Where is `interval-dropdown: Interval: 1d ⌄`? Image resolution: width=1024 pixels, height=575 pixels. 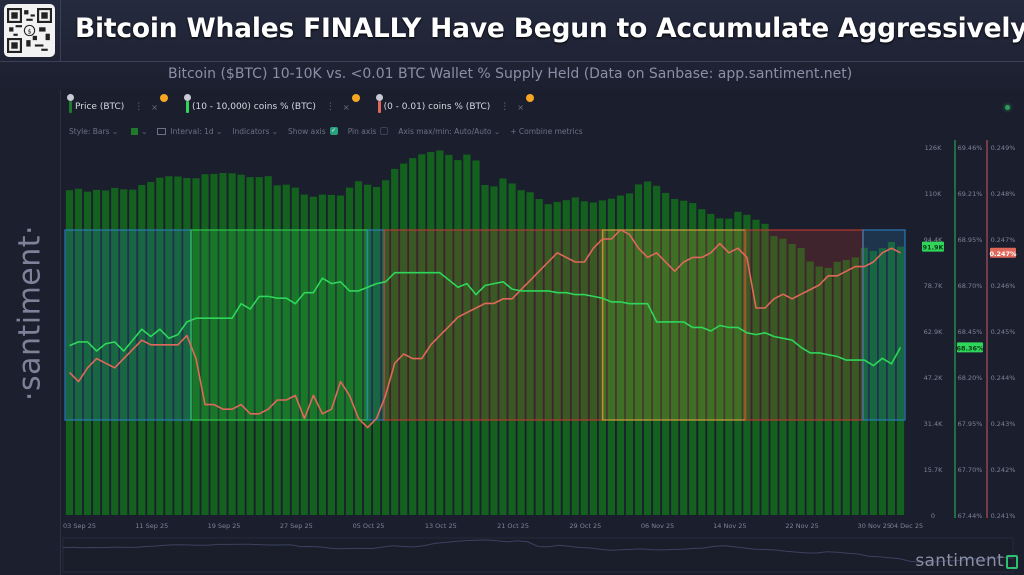 interval-dropdown: Interval: 1d ⌄ is located at coordinates (189, 131).